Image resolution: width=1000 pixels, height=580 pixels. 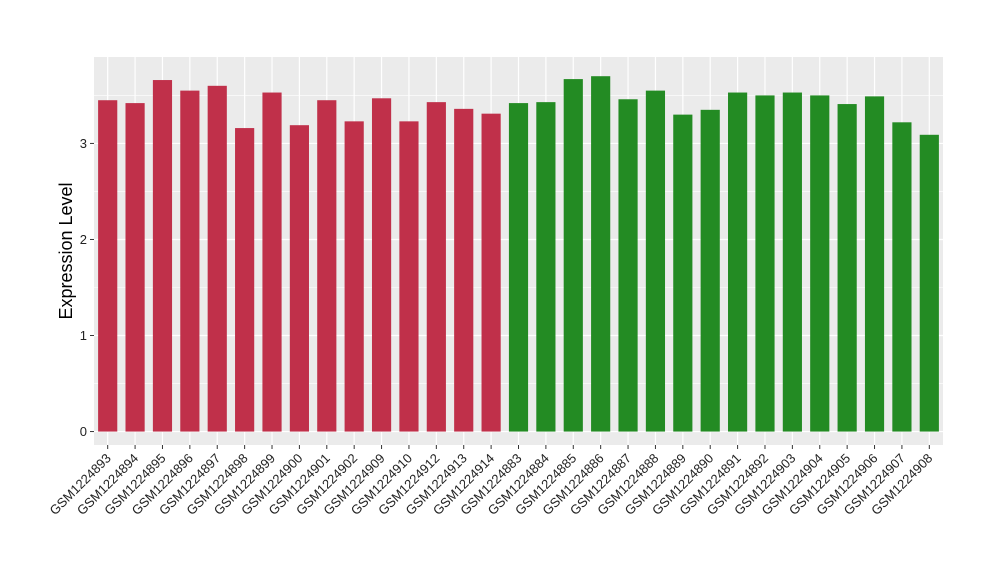 I want to click on y-tick-label: 1, so click(x=83, y=335).